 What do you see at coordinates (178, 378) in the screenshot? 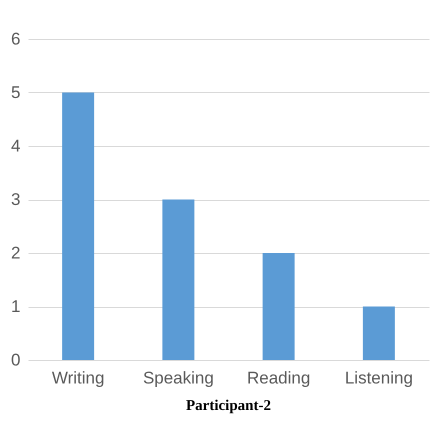
I see `x-tick-label: Speaking` at bounding box center [178, 378].